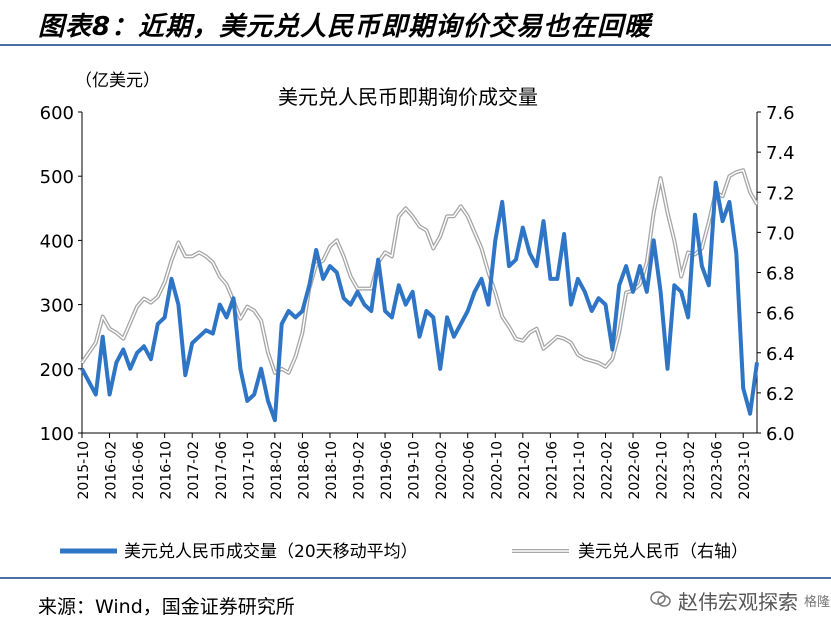 This screenshot has height=632, width=831. I want to click on x-tick-label: 2021-10, so click(580, 470).